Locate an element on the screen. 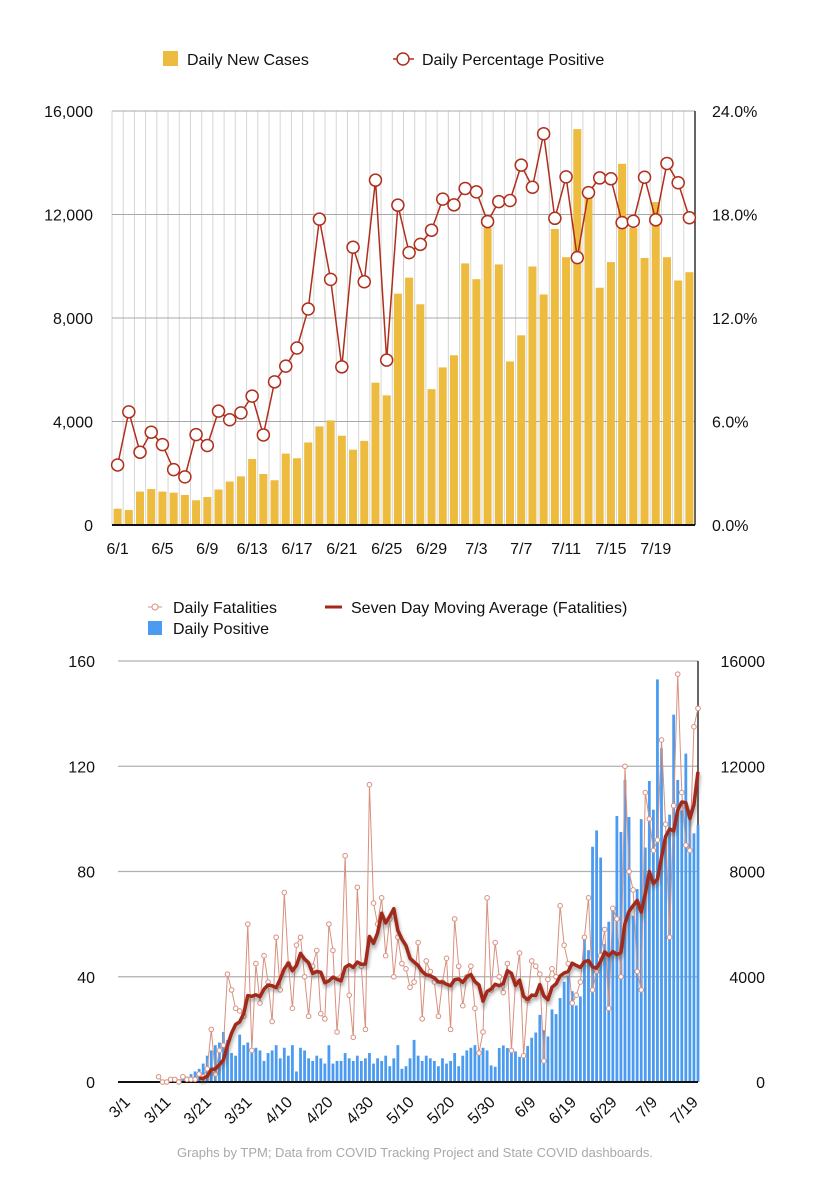  x-tick-label: 5/20 is located at coordinates (441, 1111).